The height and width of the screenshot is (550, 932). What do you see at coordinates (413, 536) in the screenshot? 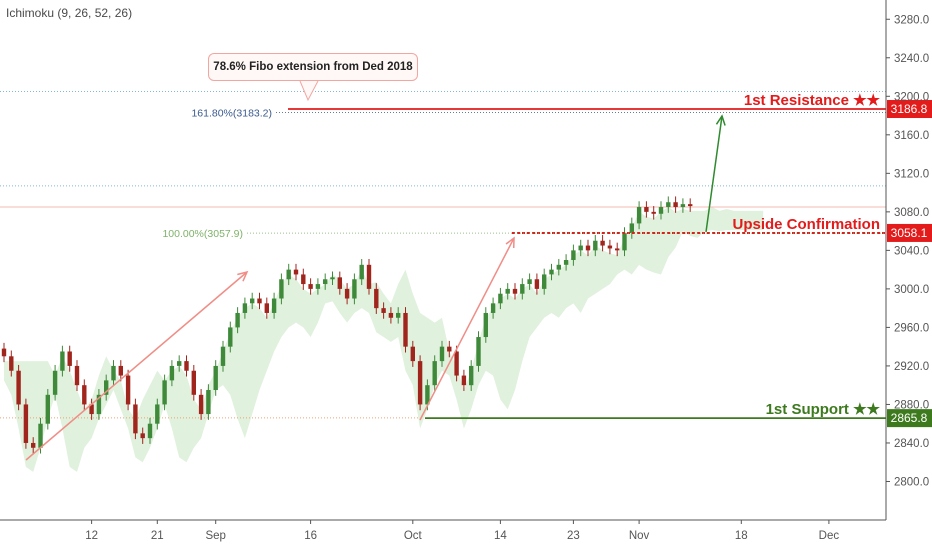
I see `x-tick-label: Oct` at bounding box center [413, 536].